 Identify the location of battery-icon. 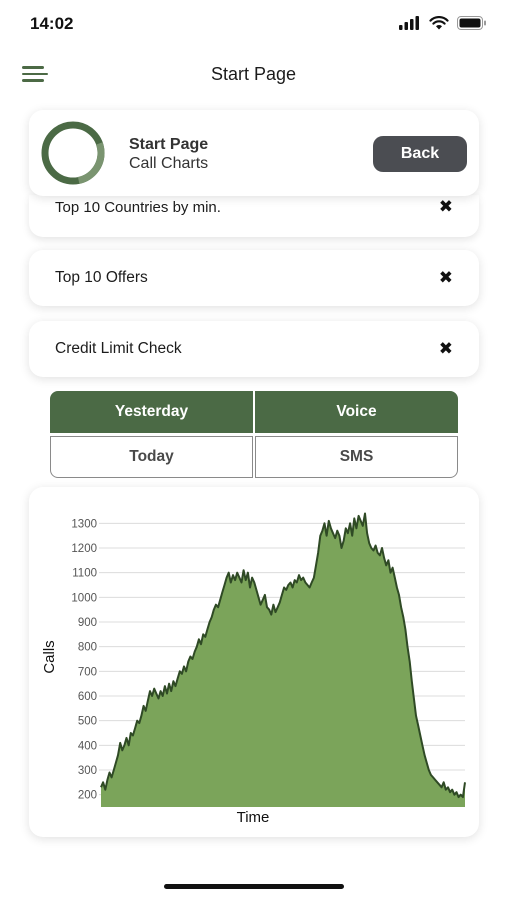
(471, 23).